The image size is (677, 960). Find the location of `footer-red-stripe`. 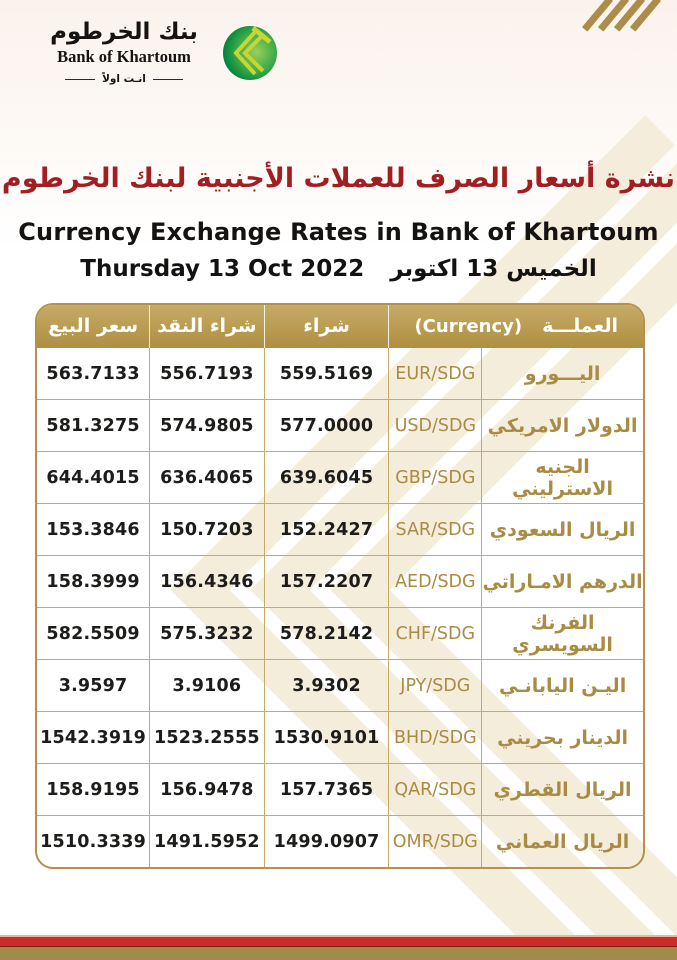

footer-red-stripe is located at coordinates (338, 941).